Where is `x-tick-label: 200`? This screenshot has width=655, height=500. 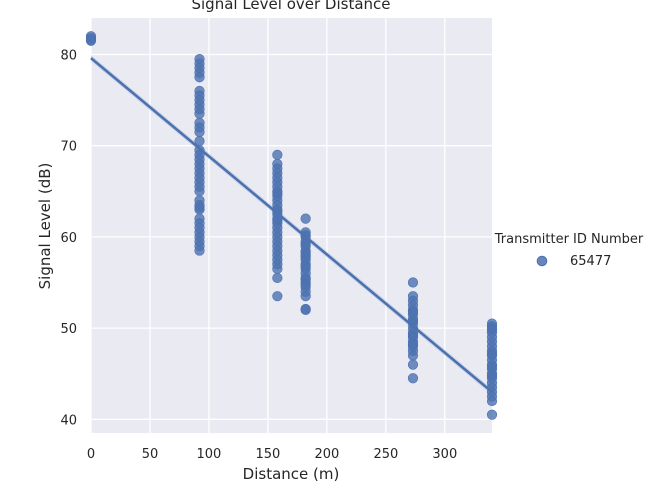
x-tick-label: 200 is located at coordinates (326, 454).